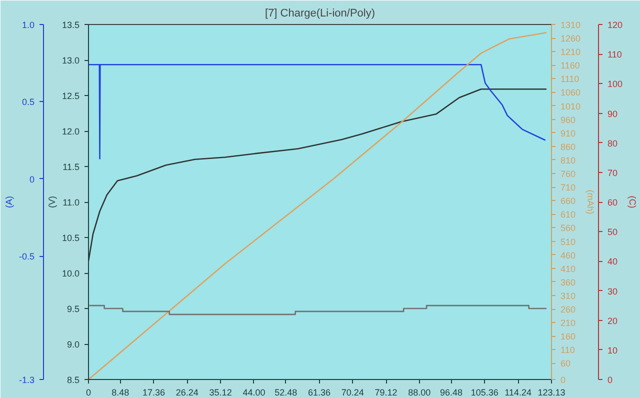  What do you see at coordinates (71, 273) in the screenshot?
I see `y-tick-label: 10.0` at bounding box center [71, 273].